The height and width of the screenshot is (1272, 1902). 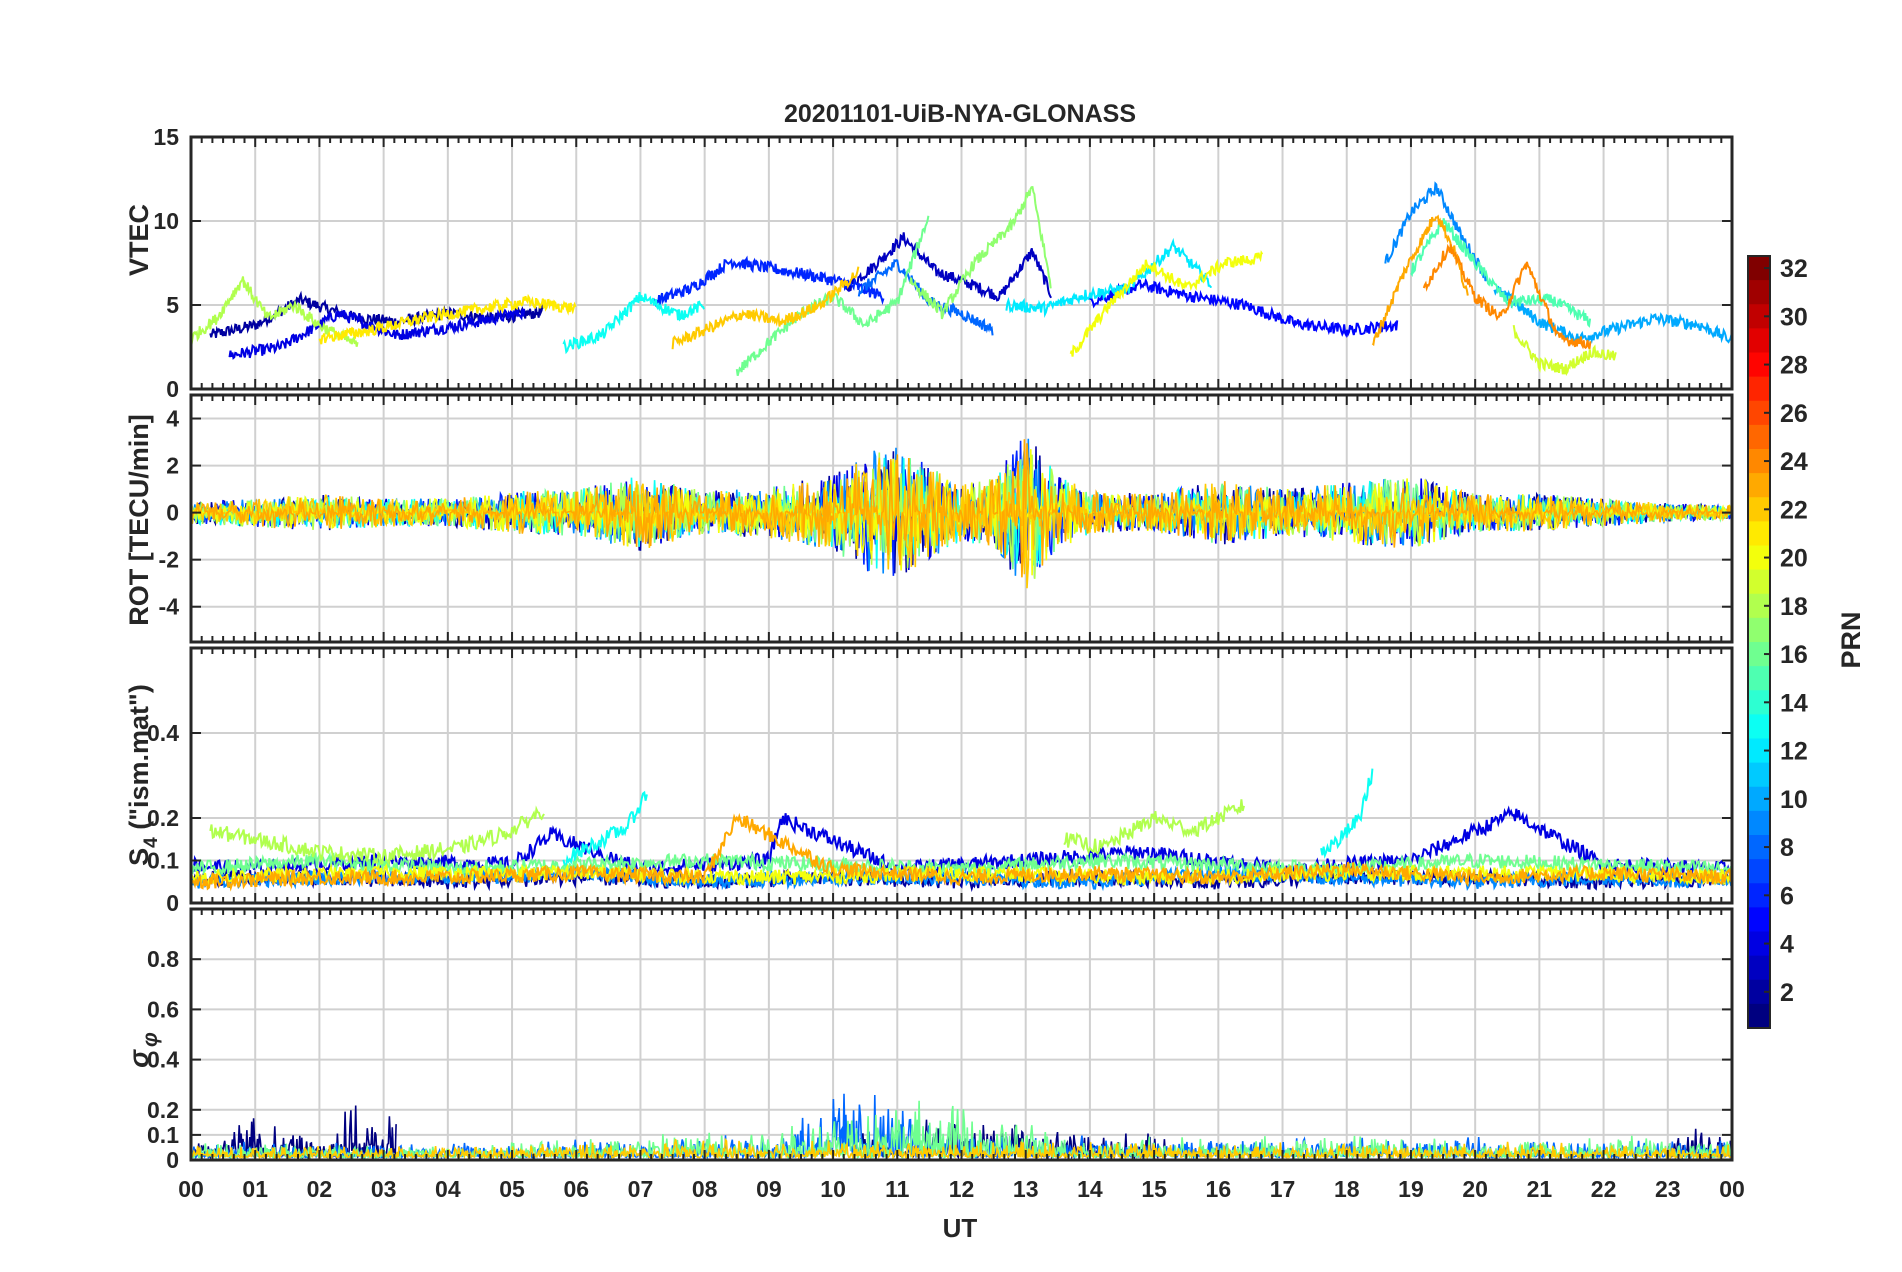 What do you see at coordinates (1475, 1189) in the screenshot?
I see `x-tick-label: 20` at bounding box center [1475, 1189].